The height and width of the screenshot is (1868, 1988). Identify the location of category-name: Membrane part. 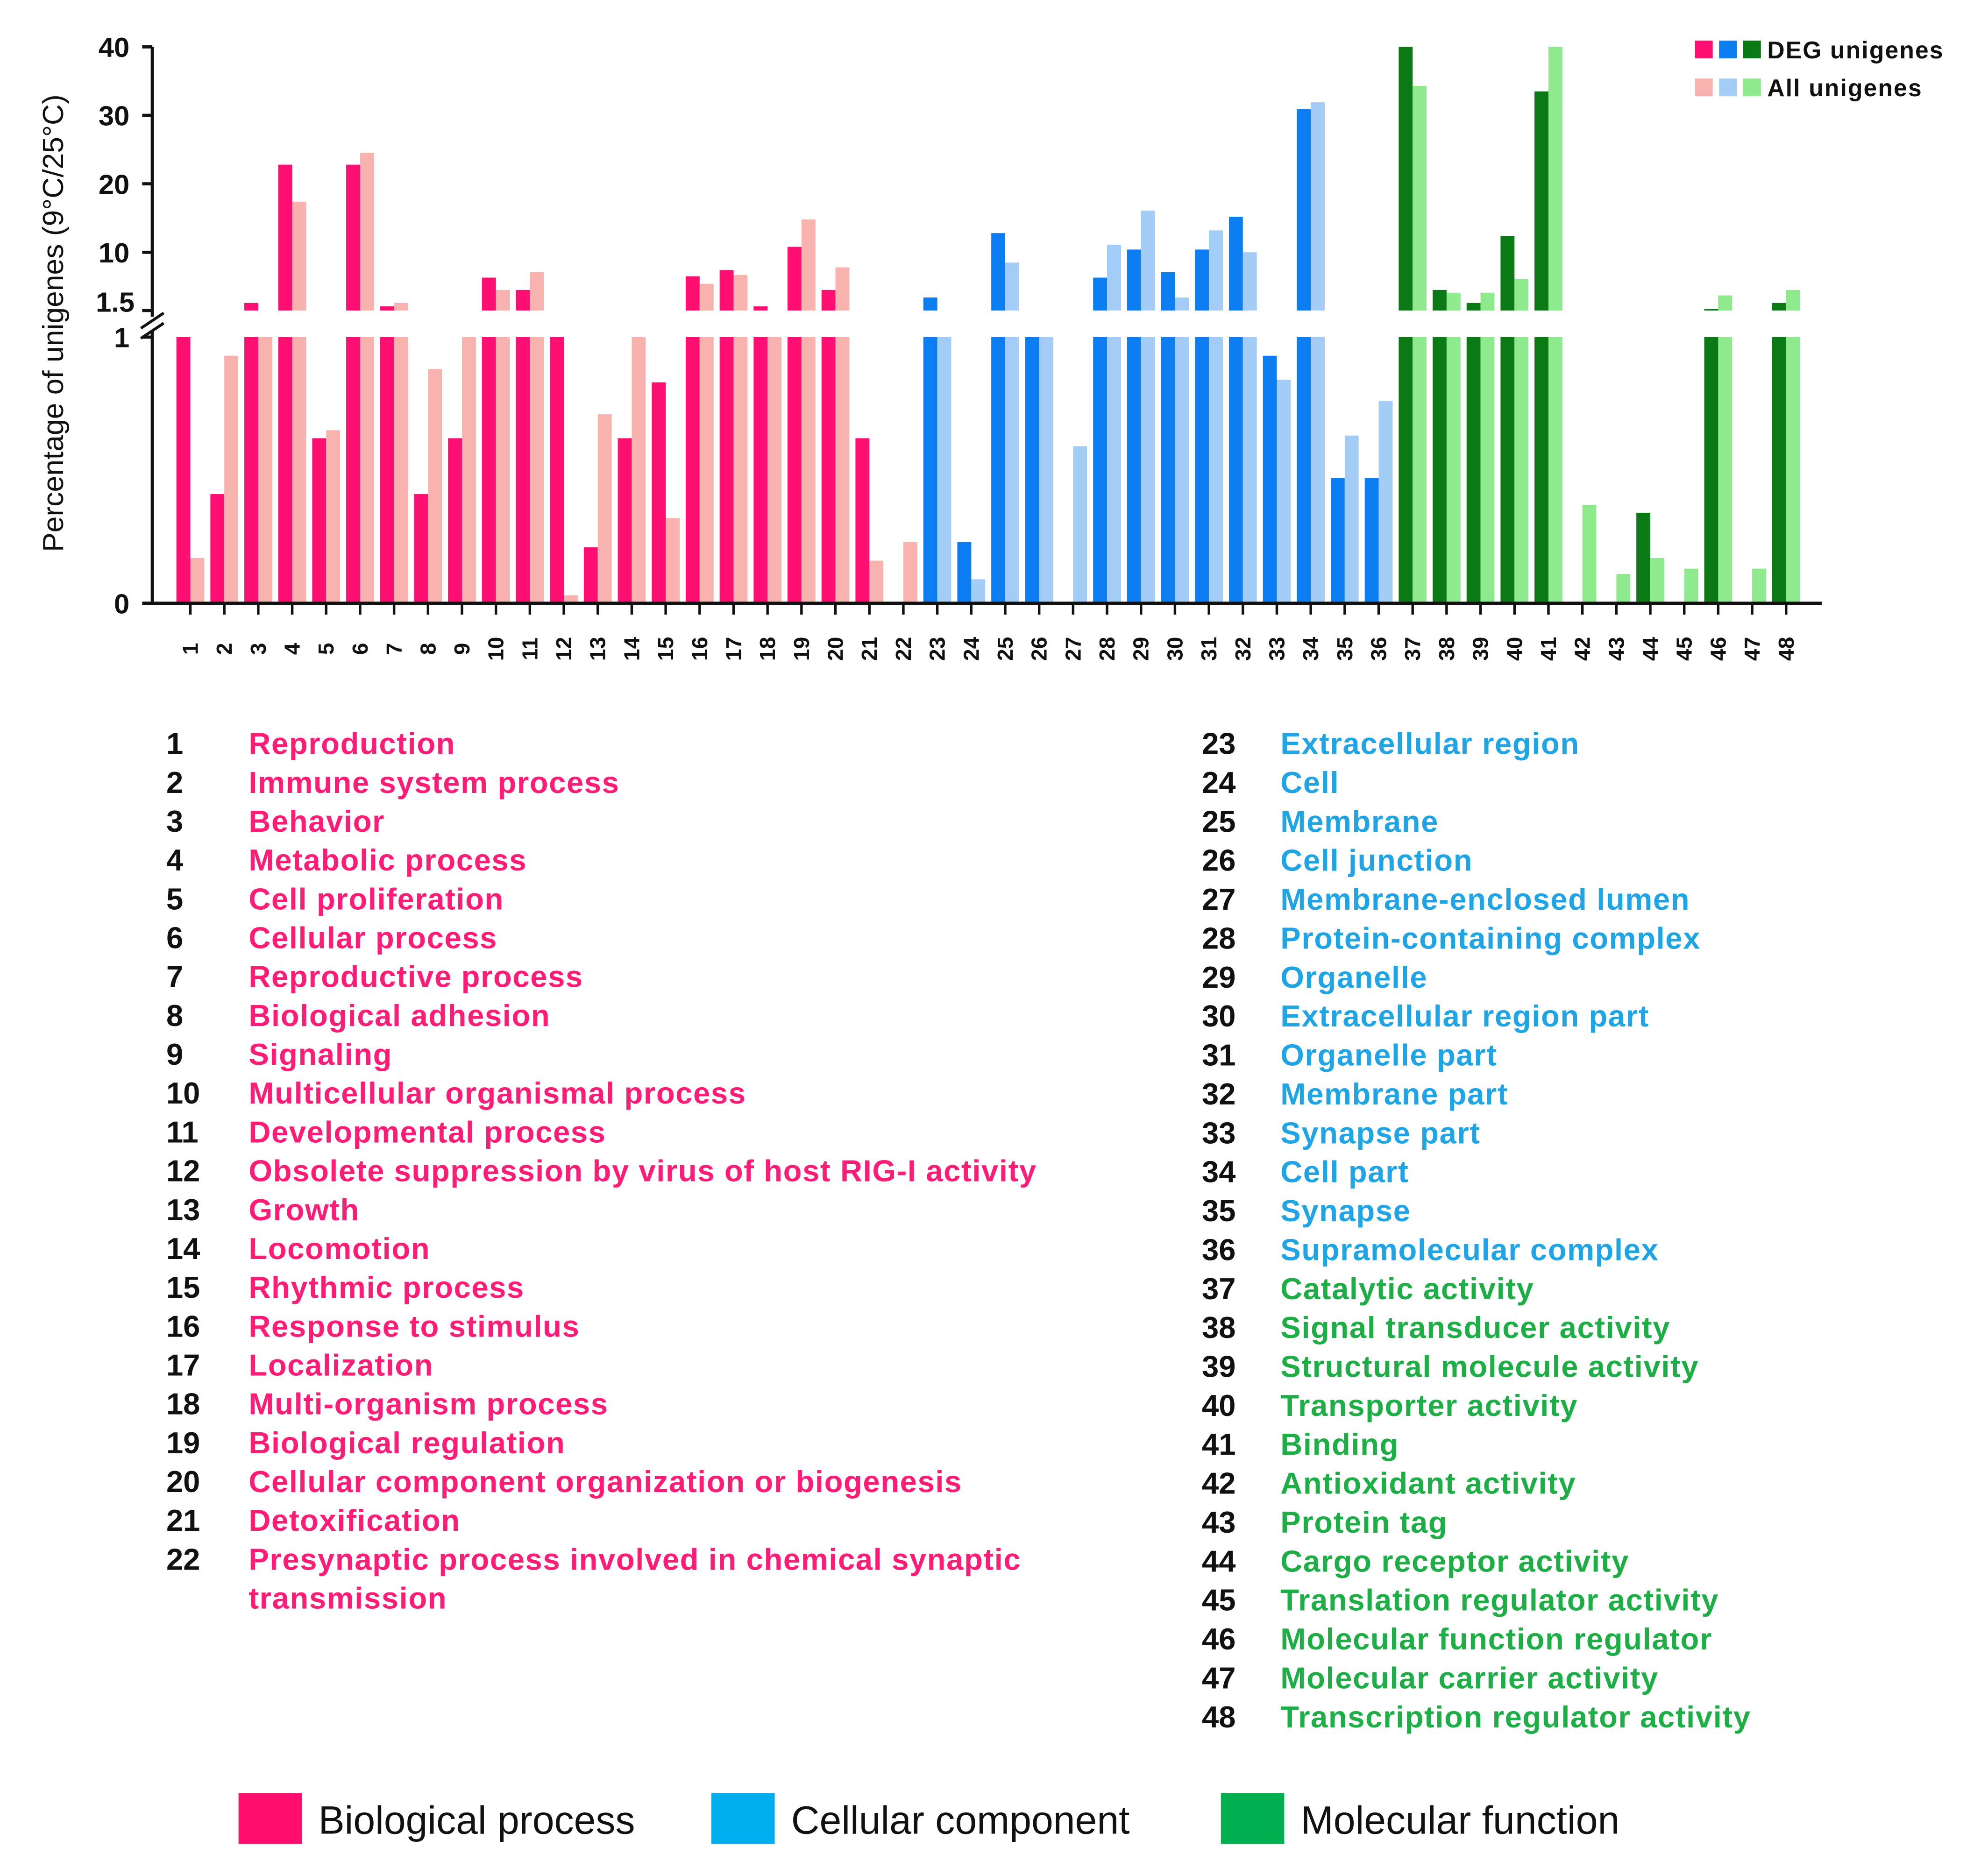
(1394, 1094).